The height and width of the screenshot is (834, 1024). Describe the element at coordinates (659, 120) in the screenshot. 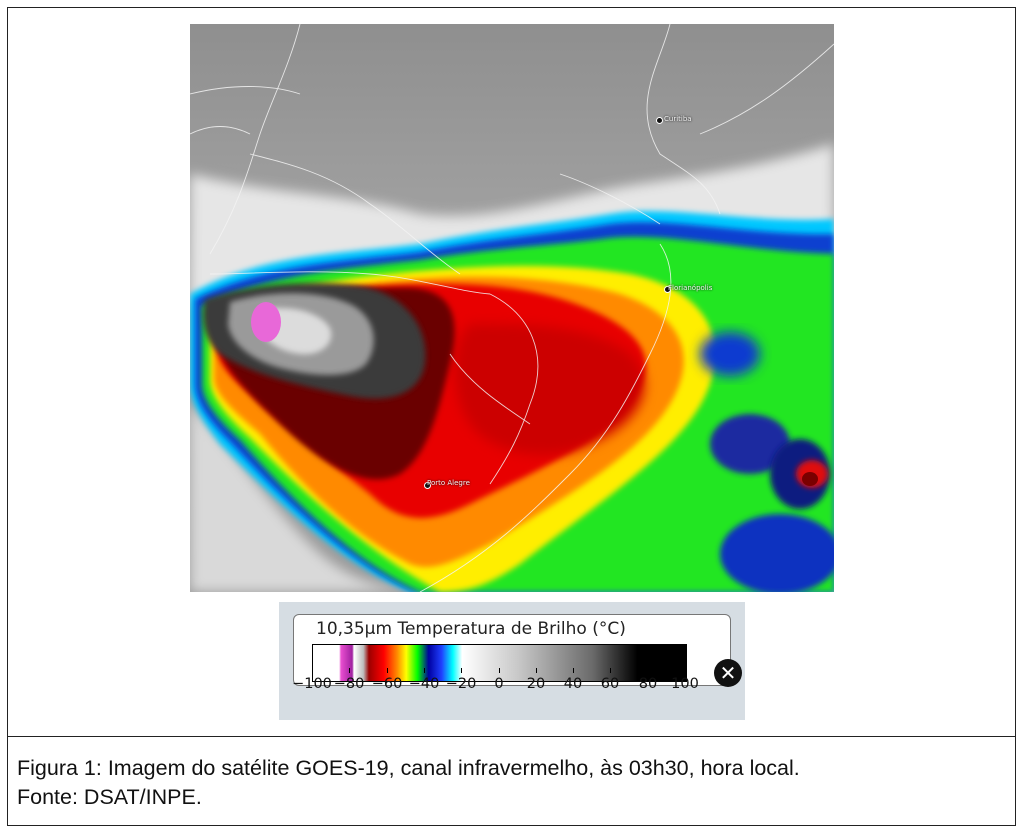

I see `city-marker-curitiba` at that location.